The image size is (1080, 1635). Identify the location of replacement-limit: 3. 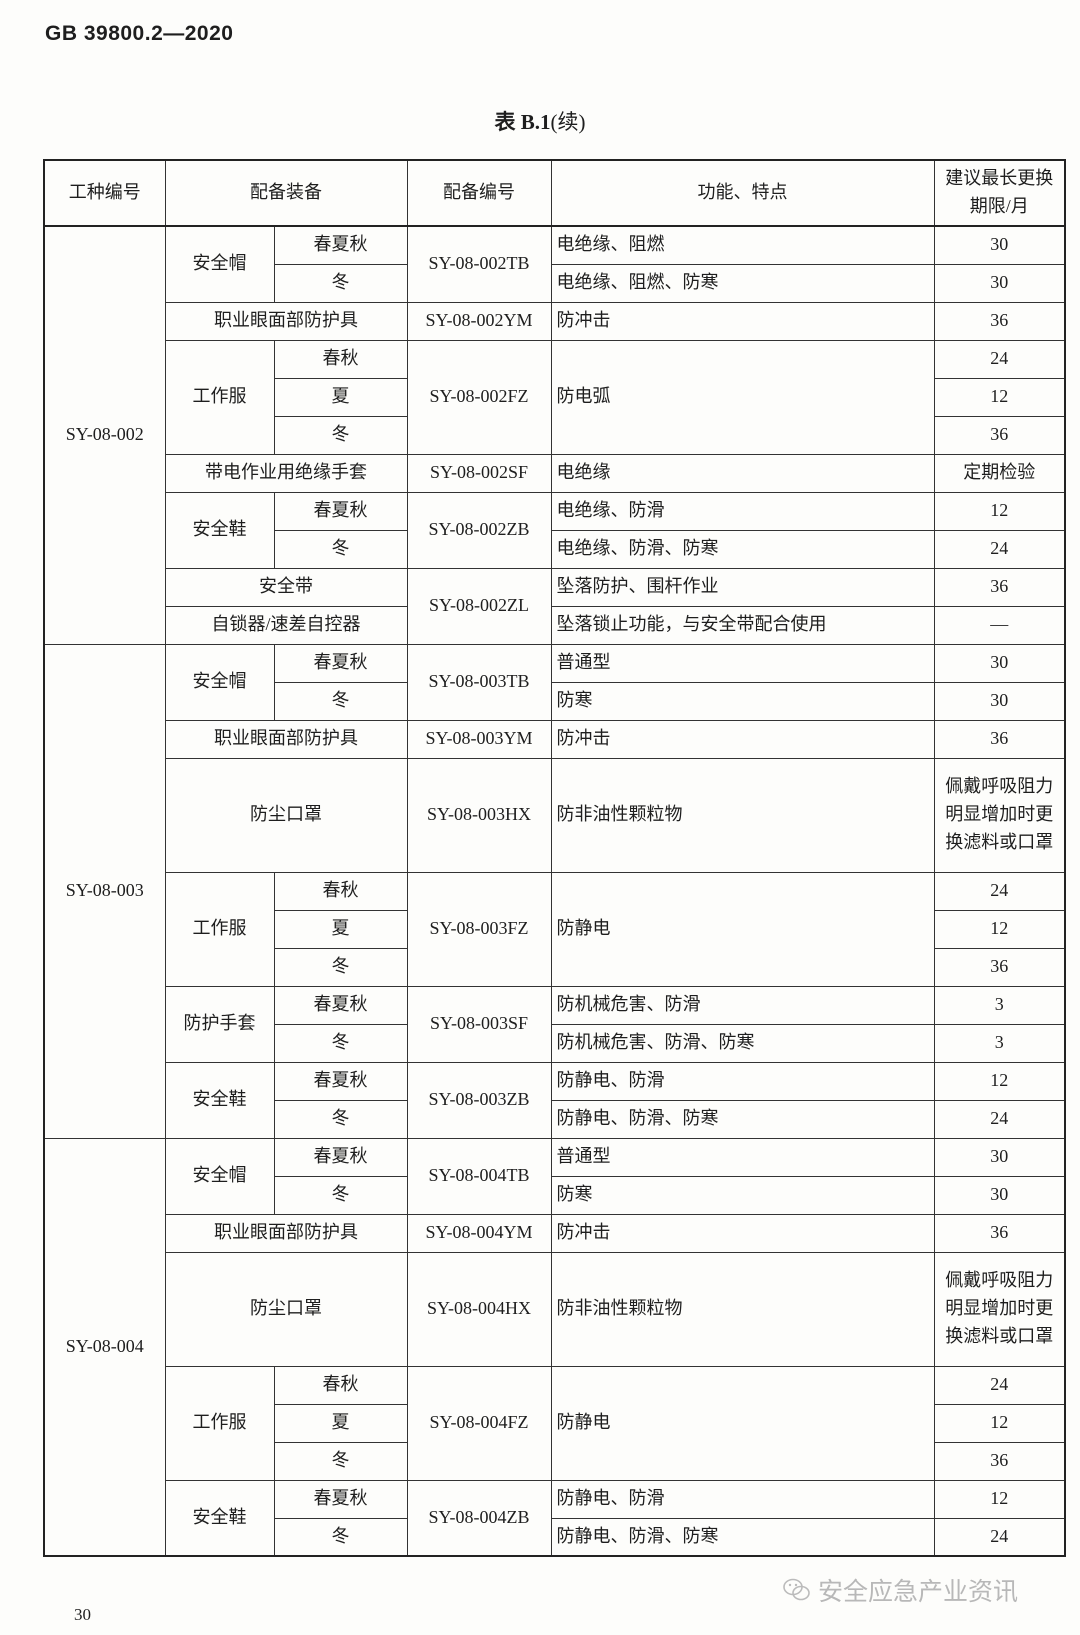
(999, 1005).